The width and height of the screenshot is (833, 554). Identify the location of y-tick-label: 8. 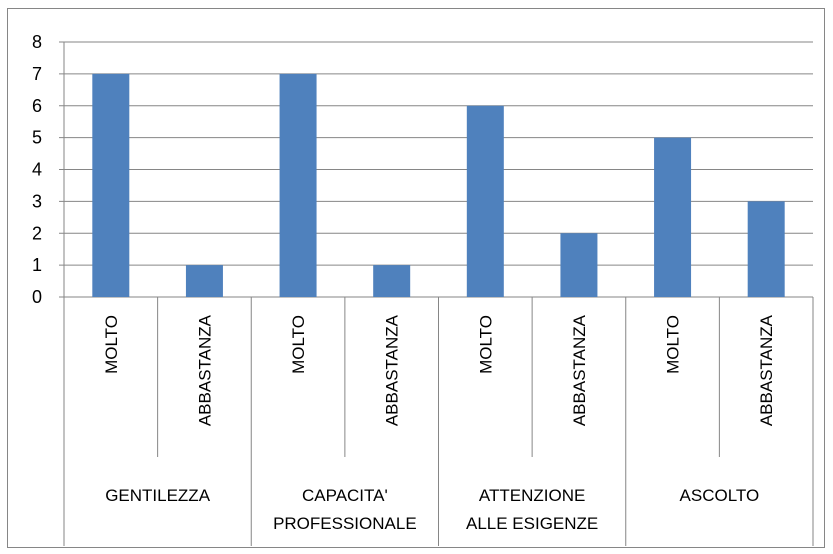
(37, 42).